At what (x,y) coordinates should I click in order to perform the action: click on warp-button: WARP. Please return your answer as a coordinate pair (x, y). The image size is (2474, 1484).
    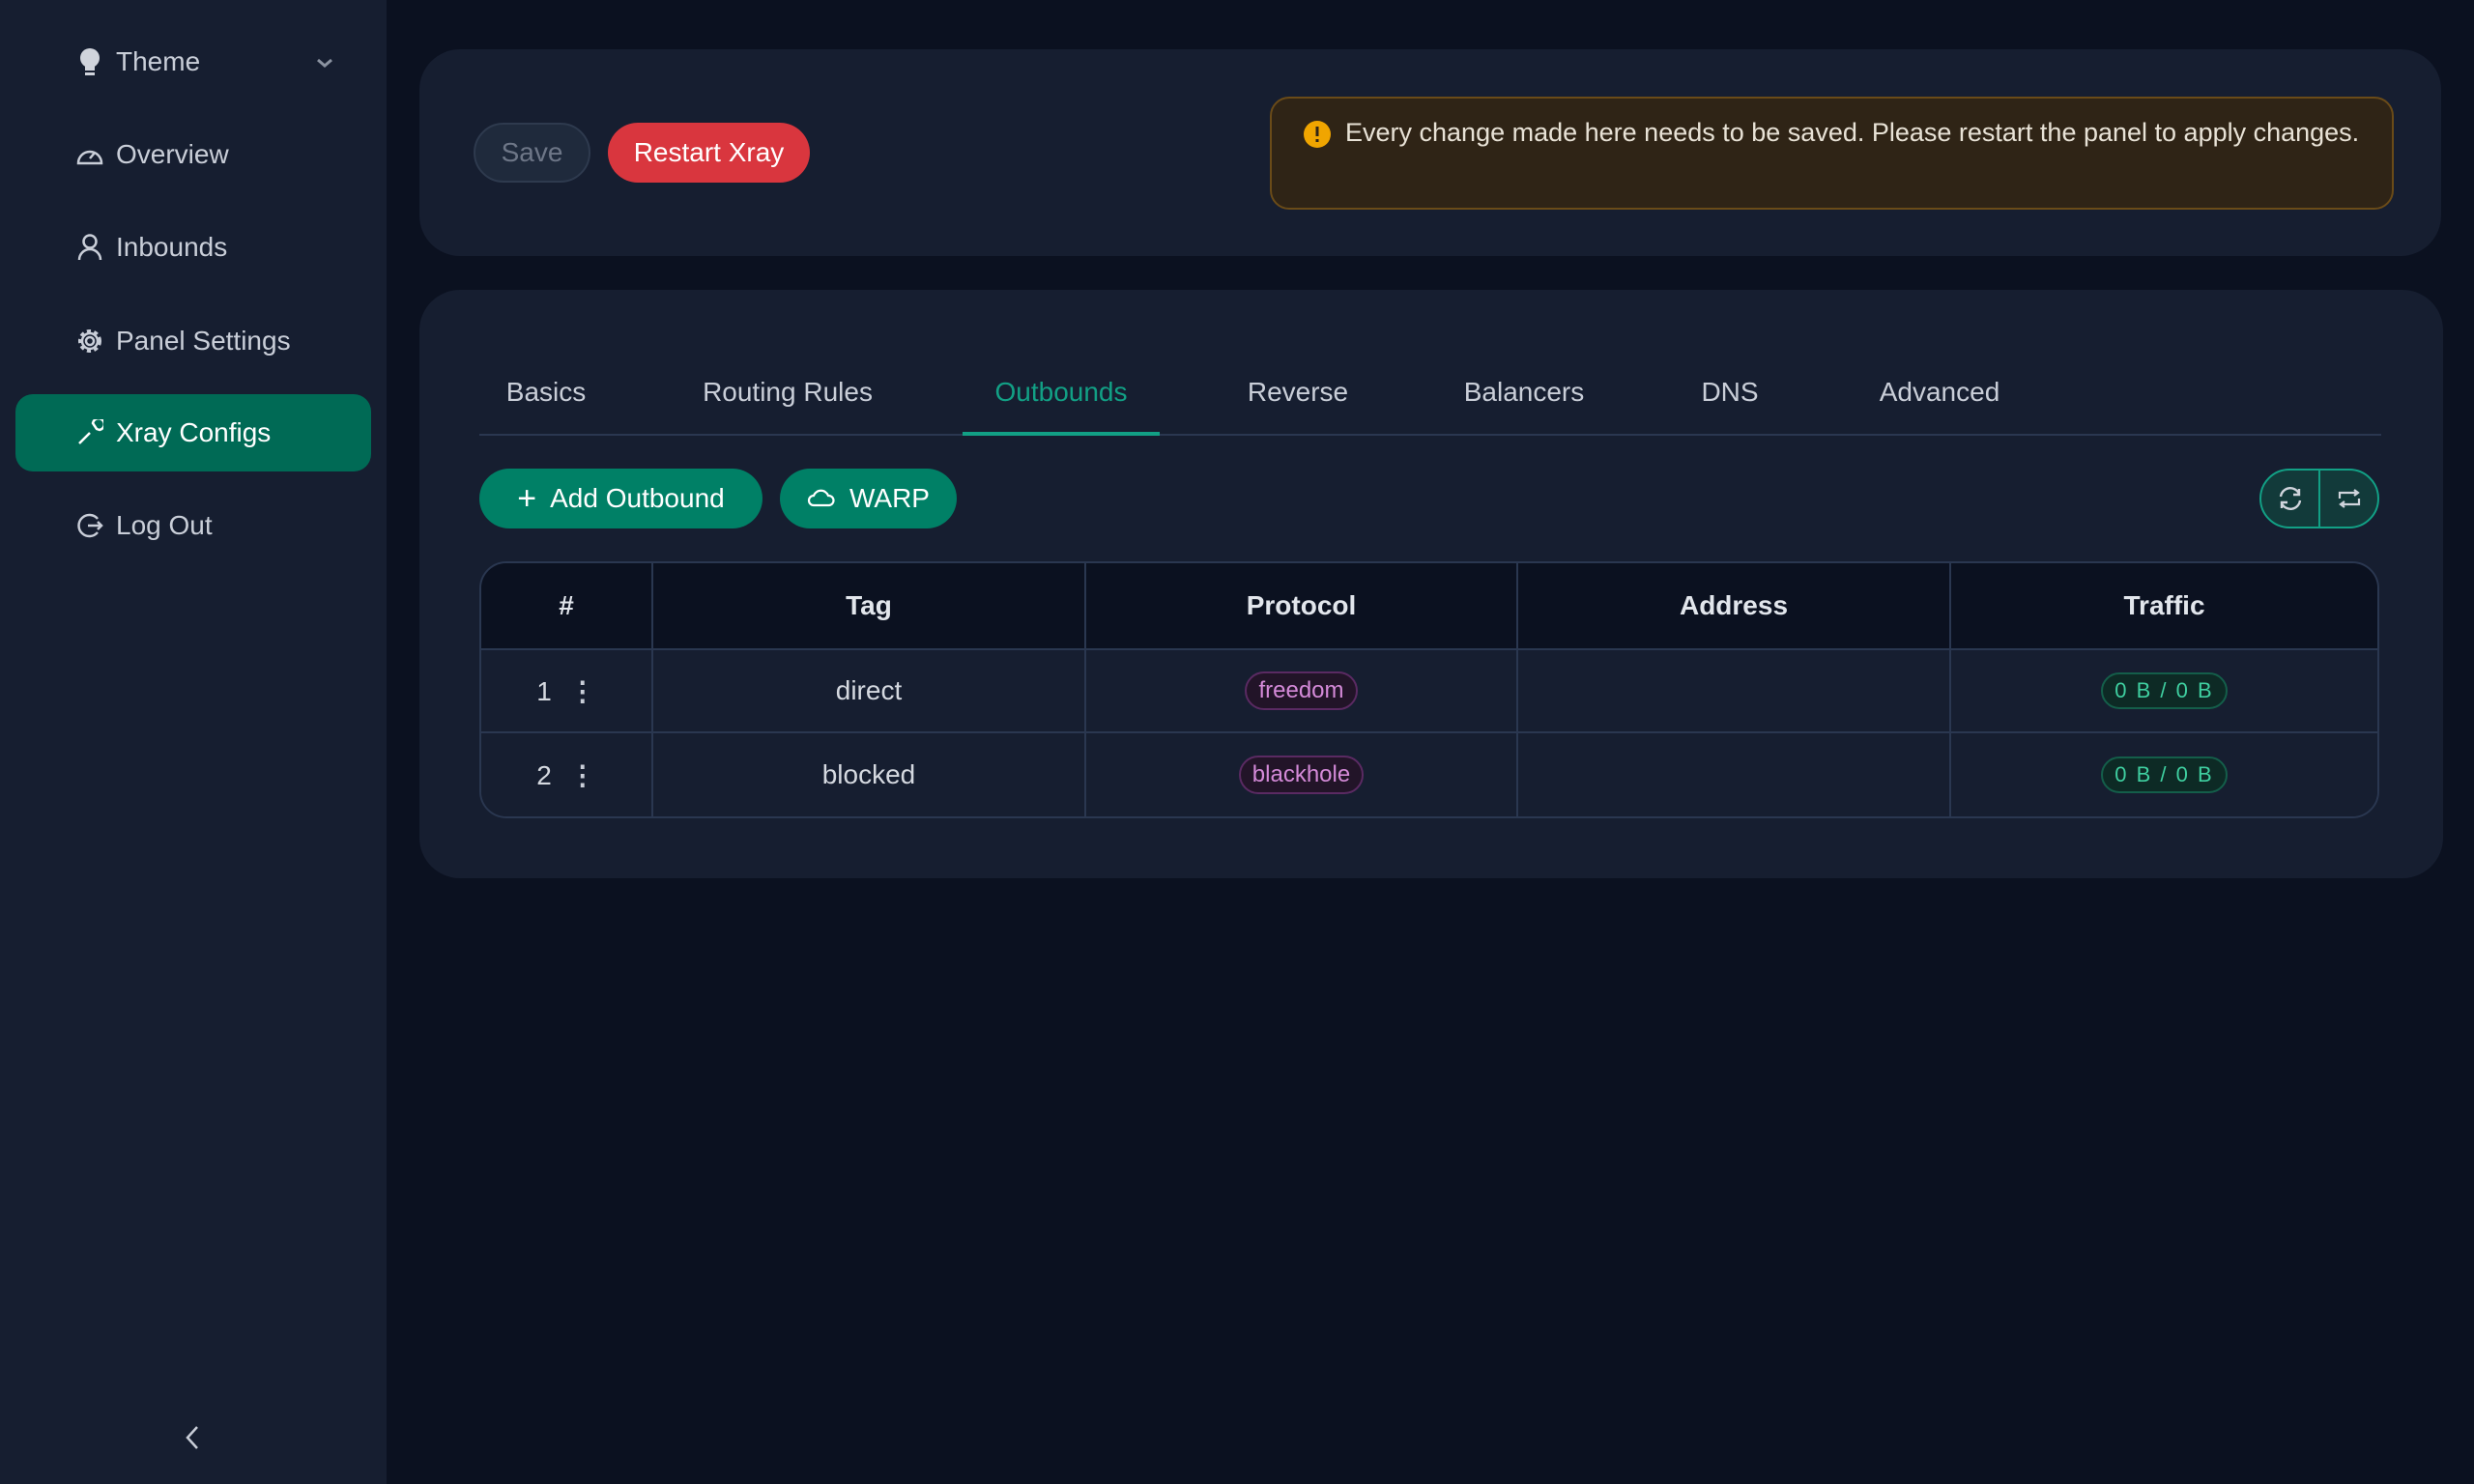
    Looking at the image, I should click on (869, 498).